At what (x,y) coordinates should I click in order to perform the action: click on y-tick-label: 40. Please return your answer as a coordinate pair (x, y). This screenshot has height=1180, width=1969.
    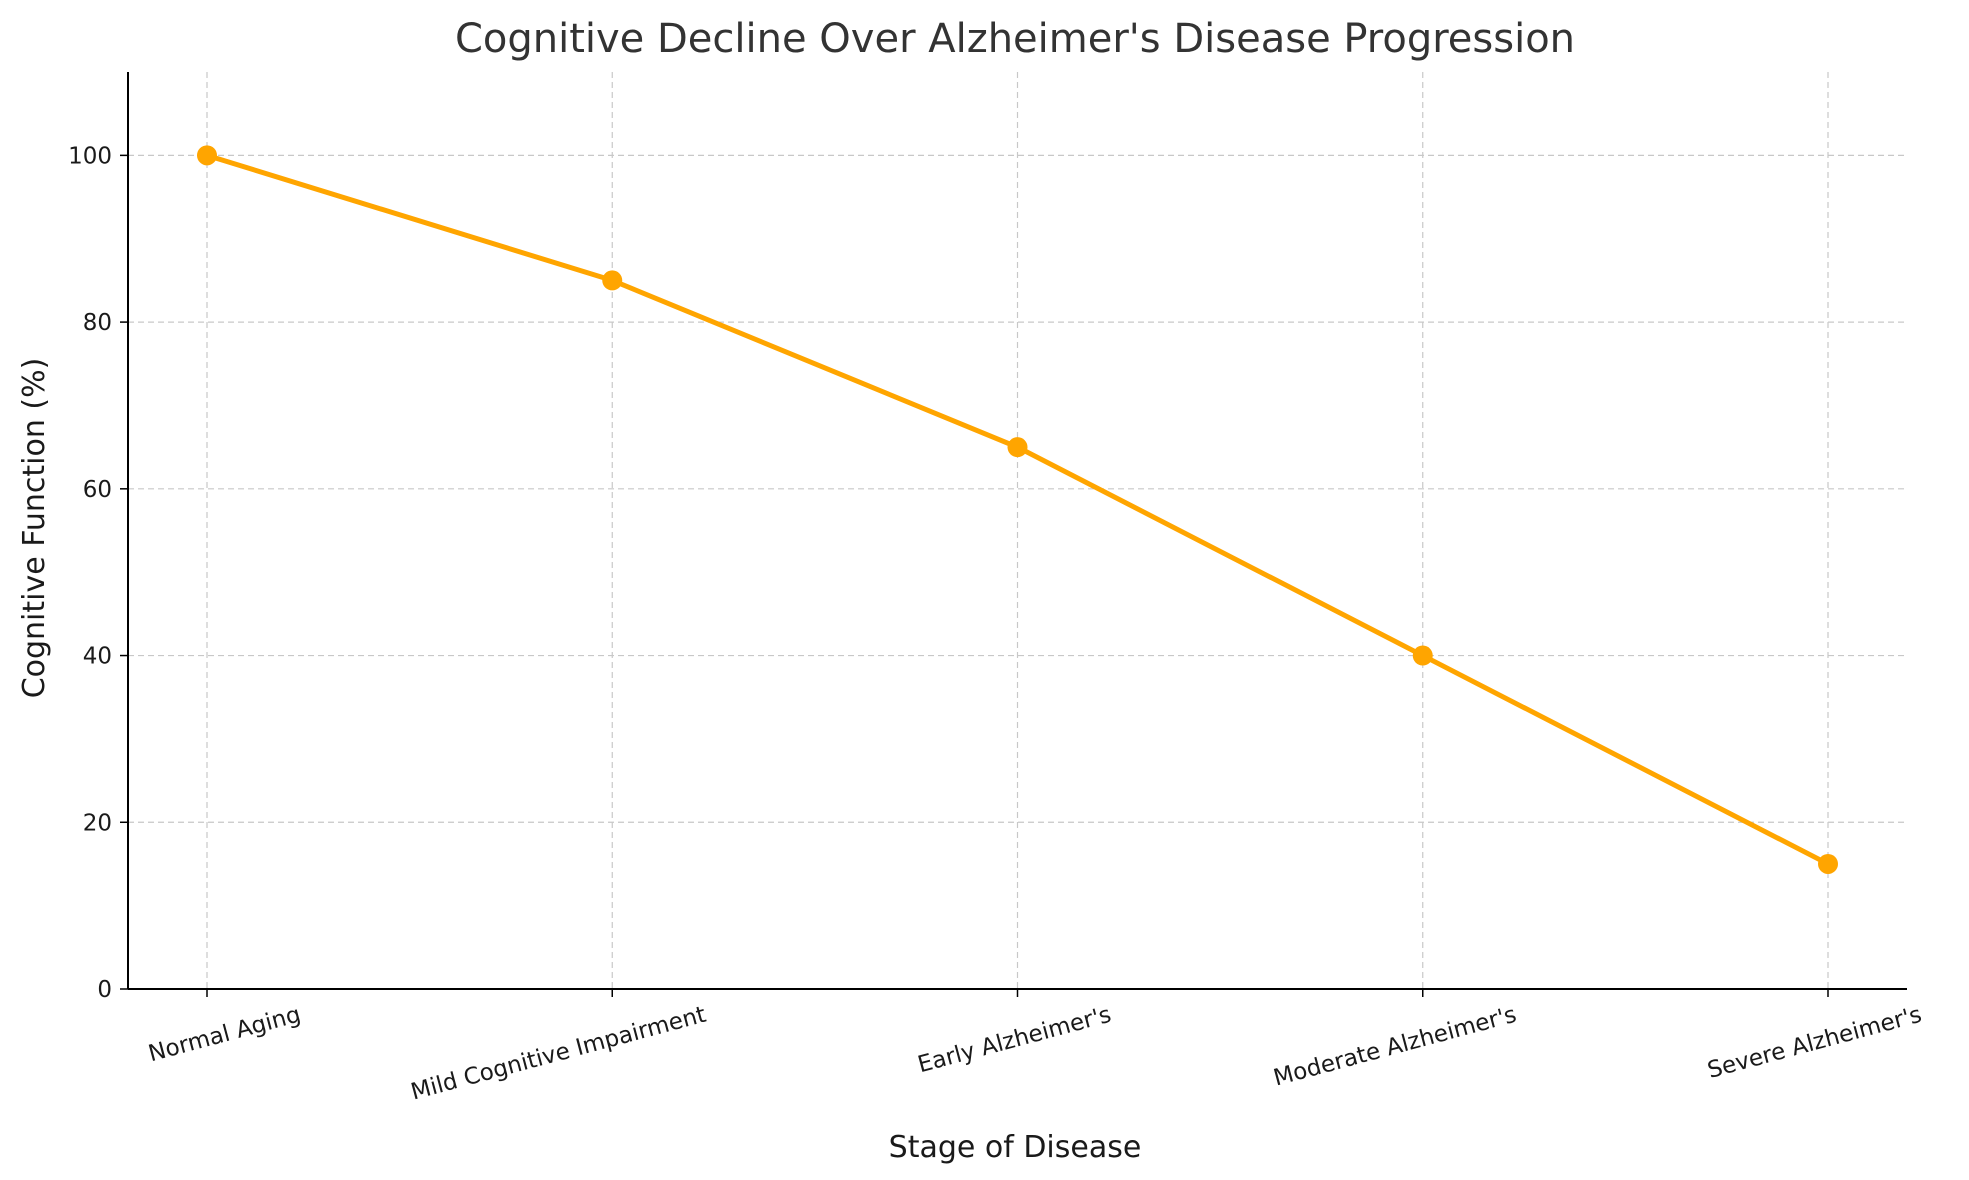
    Looking at the image, I should click on (97, 657).